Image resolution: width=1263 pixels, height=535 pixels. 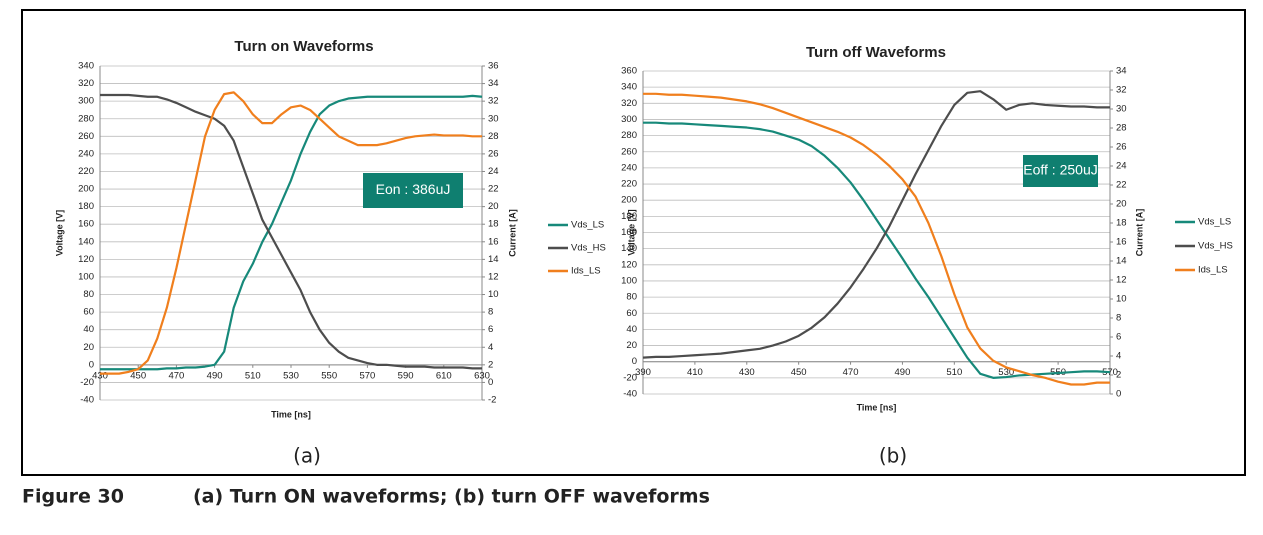 What do you see at coordinates (329, 375) in the screenshot?
I see `x-tick-label: 550` at bounding box center [329, 375].